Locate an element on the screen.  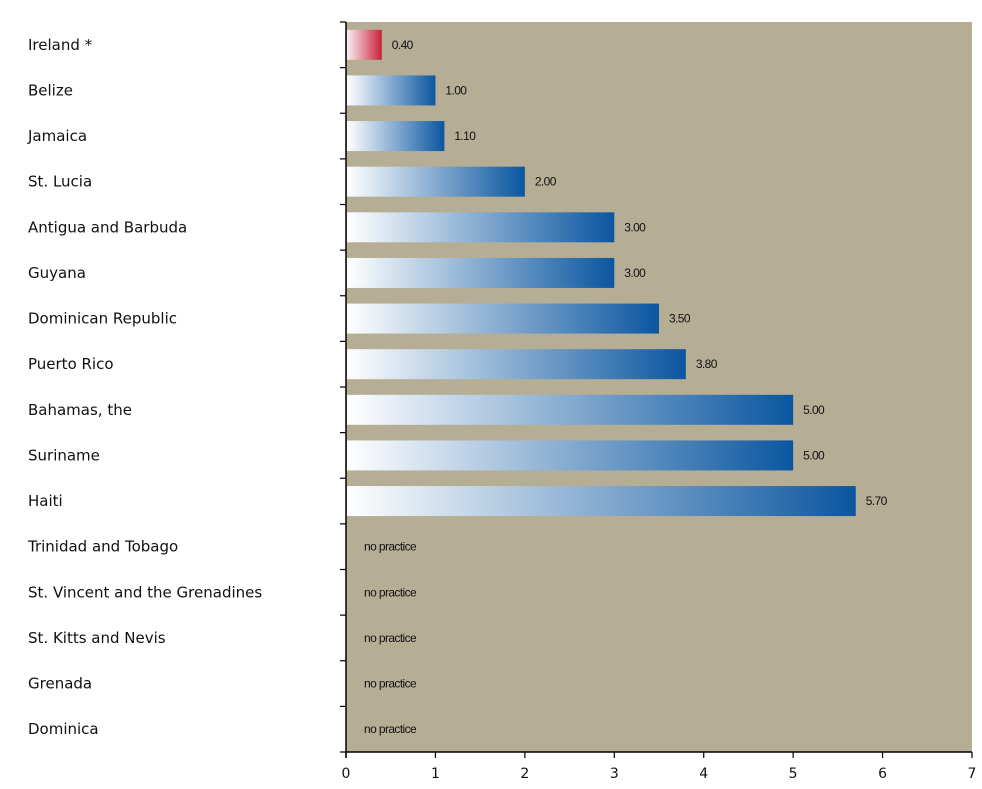
category-label: Ireland * is located at coordinates (60, 45).